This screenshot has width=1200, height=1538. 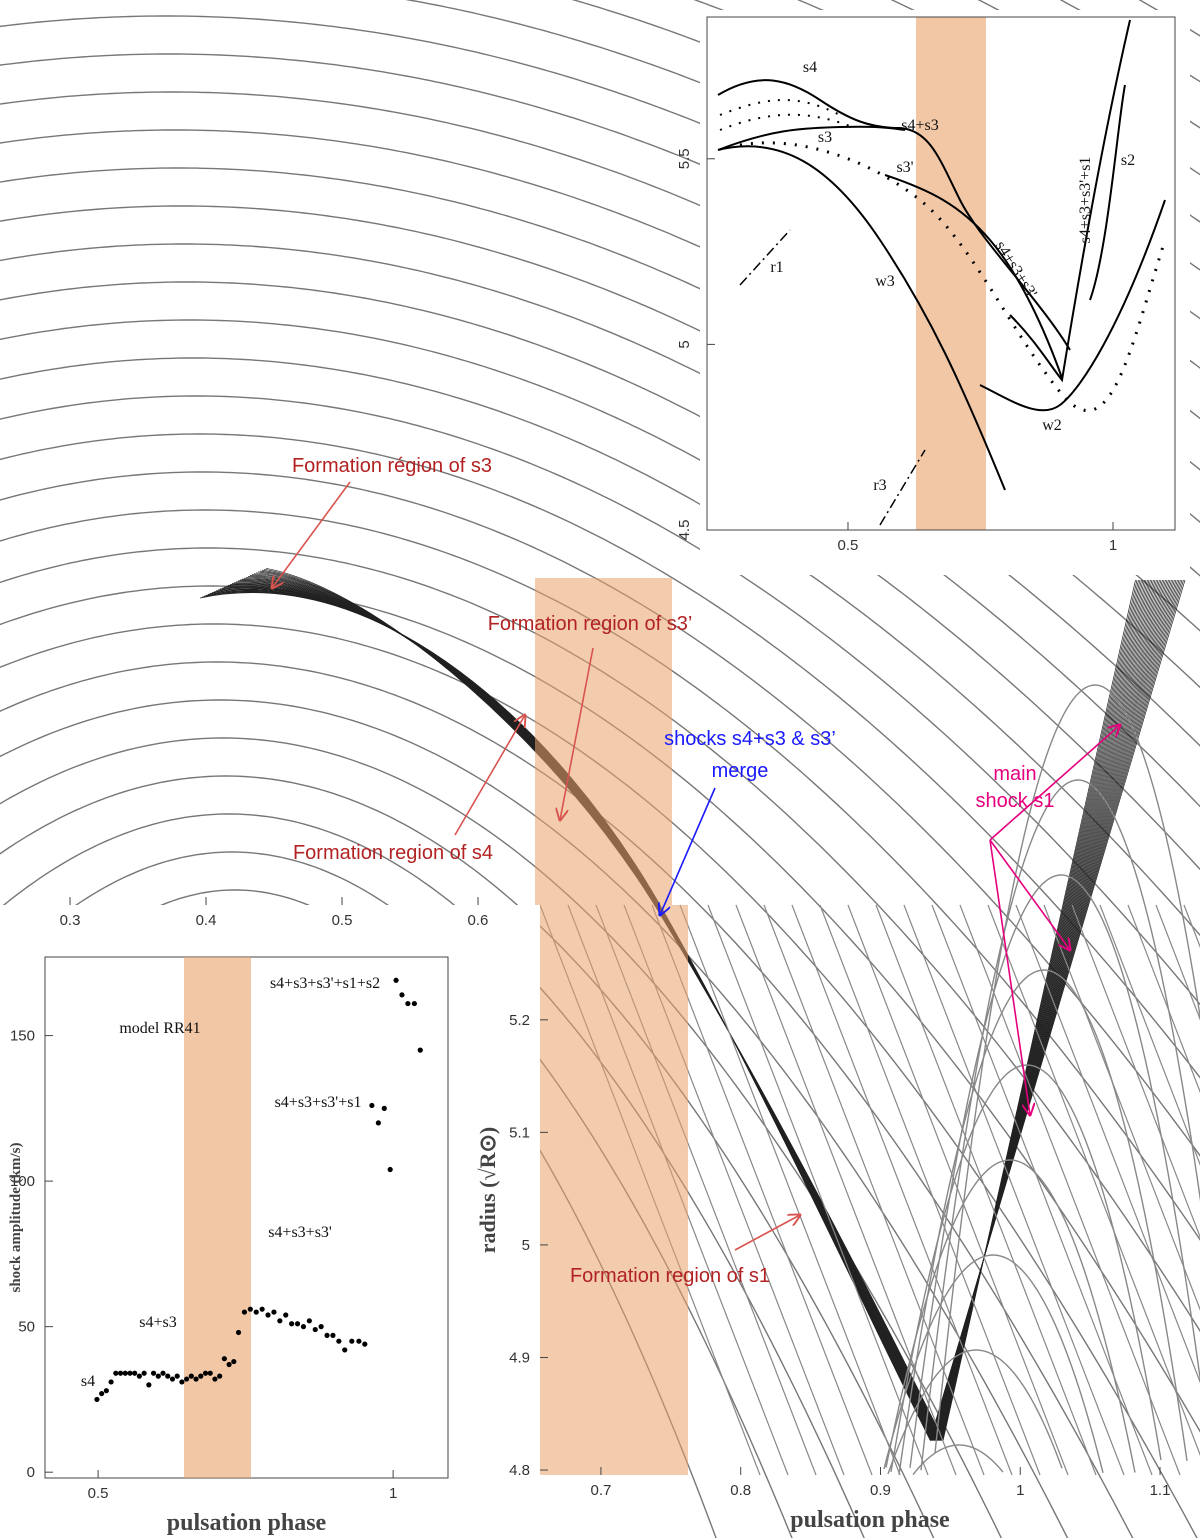 I want to click on curve-label: s4, so click(x=88, y=1381).